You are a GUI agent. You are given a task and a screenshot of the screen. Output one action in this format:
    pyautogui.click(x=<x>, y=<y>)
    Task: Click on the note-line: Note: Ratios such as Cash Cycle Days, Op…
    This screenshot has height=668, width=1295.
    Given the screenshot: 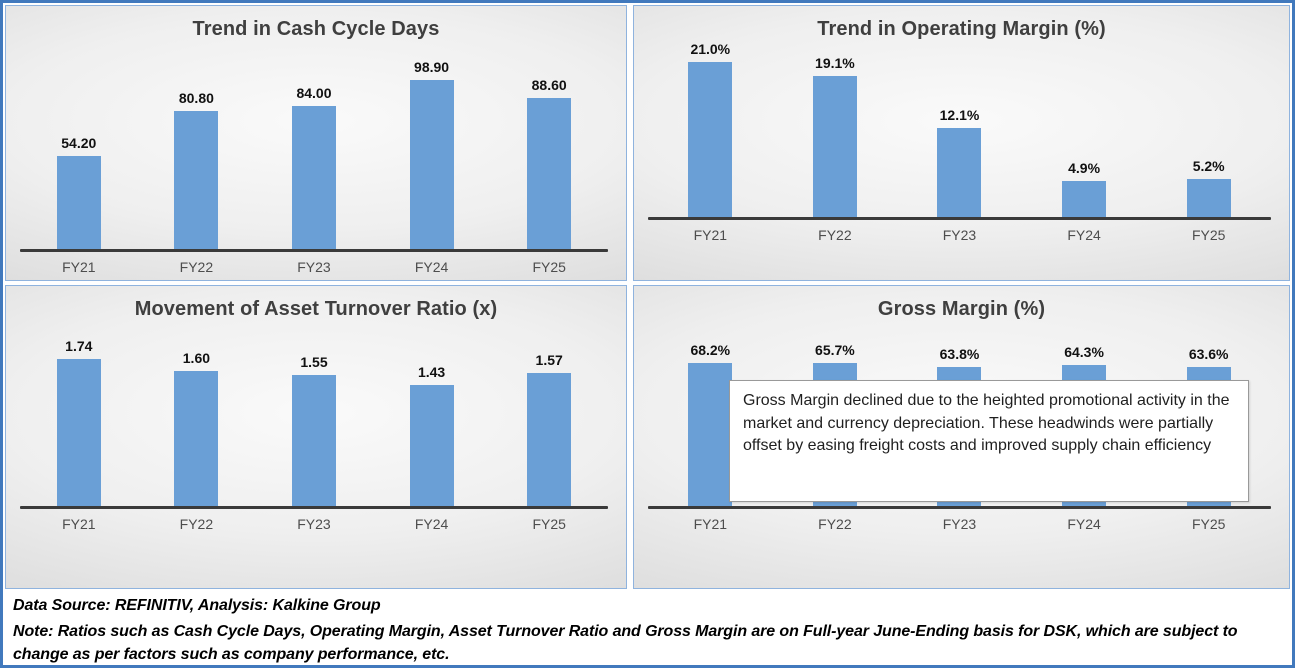 What is the action you would take?
    pyautogui.click(x=625, y=643)
    